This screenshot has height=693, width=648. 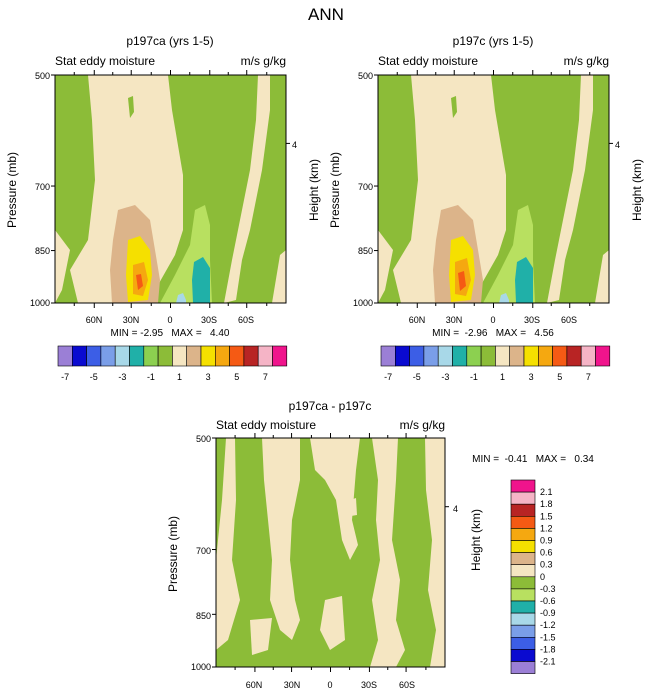 I want to click on contour-field, so click(x=493, y=189).